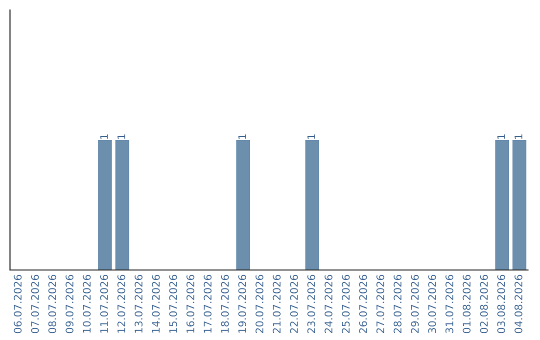  Describe the element at coordinates (70, 304) in the screenshot. I see `x-tick-label: 09.07.2026` at that location.